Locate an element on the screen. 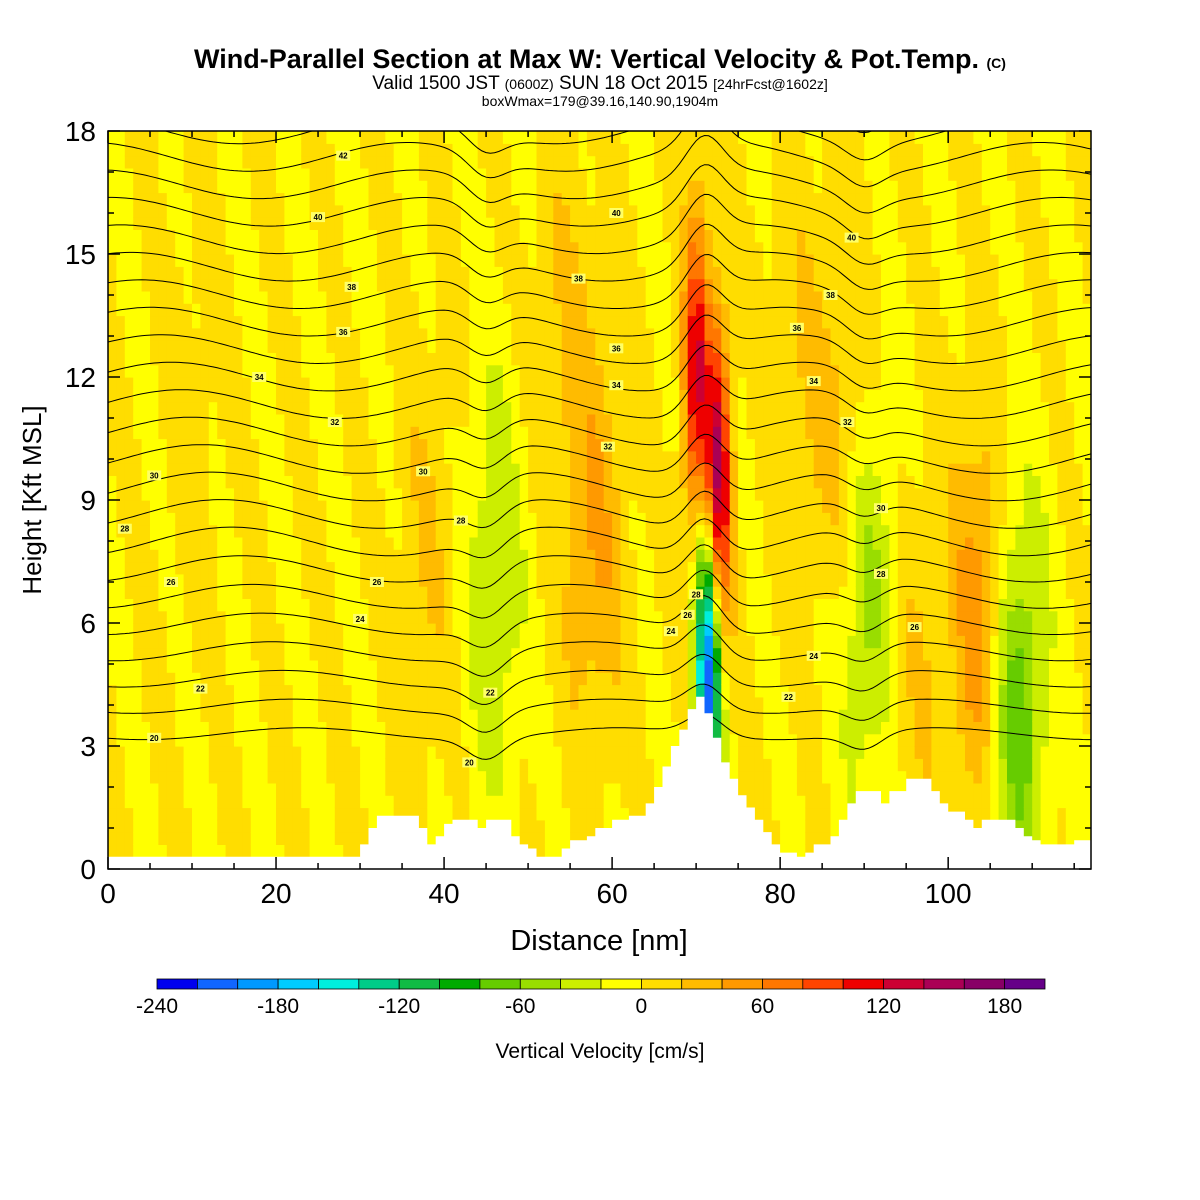 Image resolution: width=1200 pixels, height=1200 pixels. y-tick-label: 9 is located at coordinates (88, 500).